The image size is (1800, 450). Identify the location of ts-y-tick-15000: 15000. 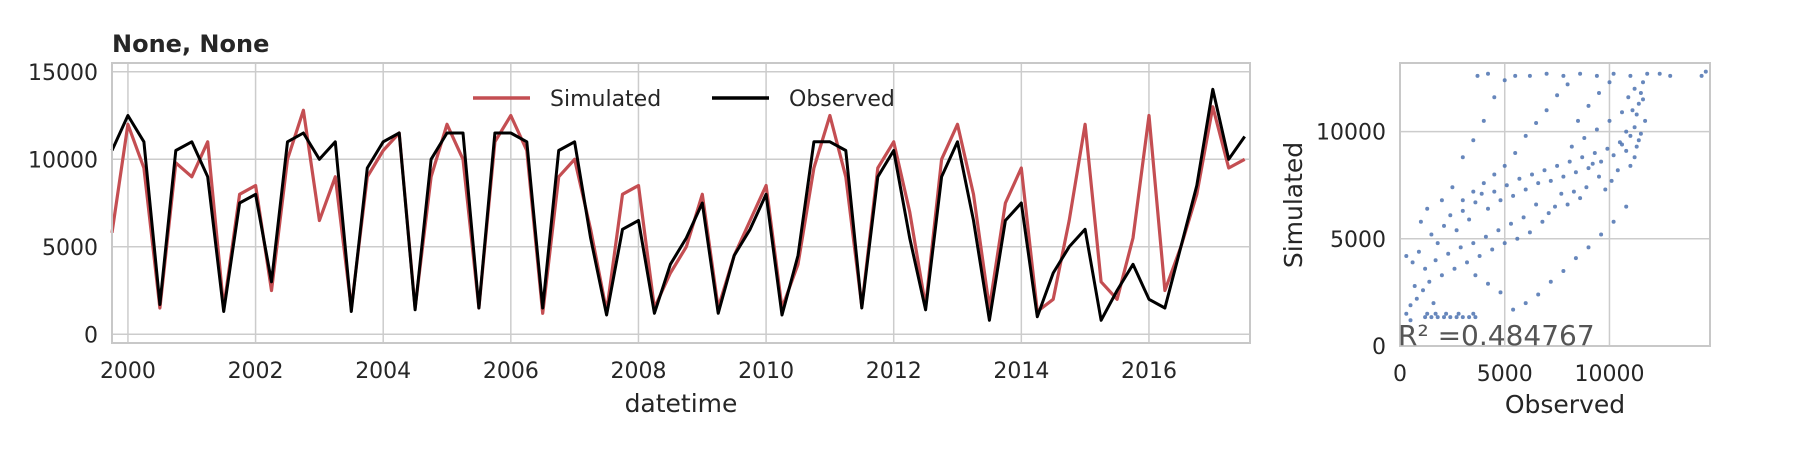
(63, 73).